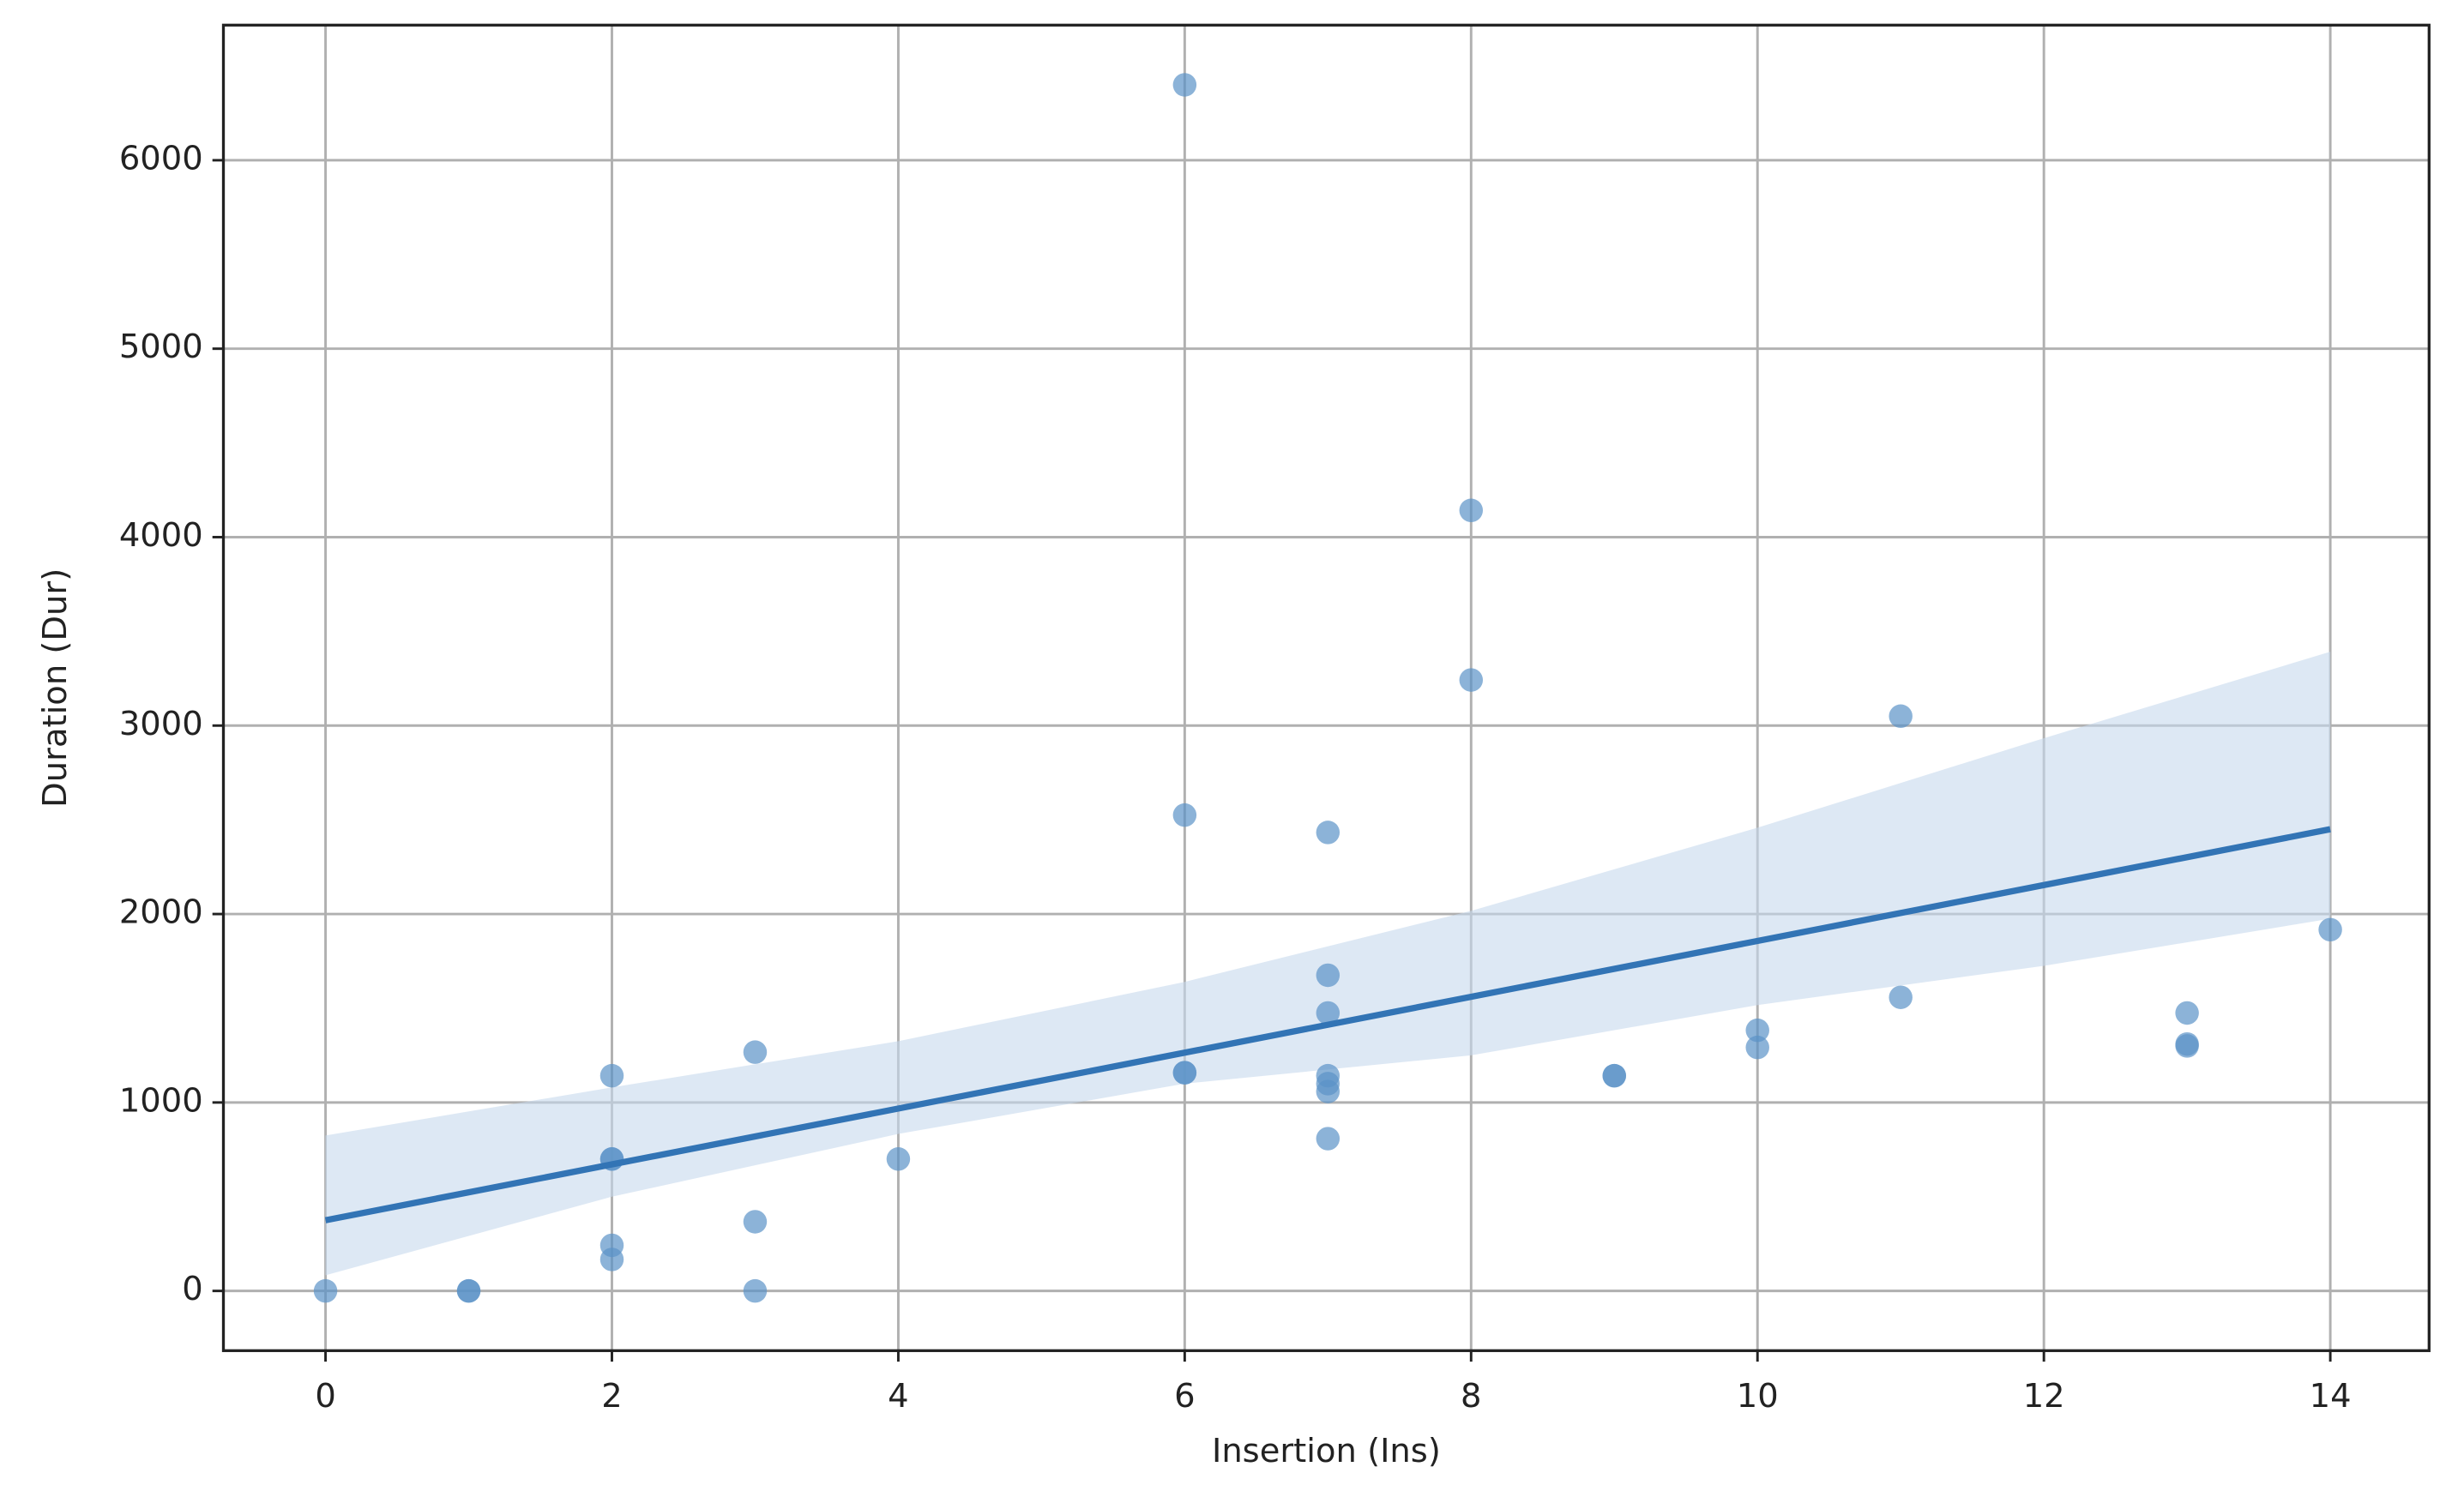 The width and height of the screenshot is (2464, 1503). I want to click on y-tick-label: 3000, so click(161, 724).